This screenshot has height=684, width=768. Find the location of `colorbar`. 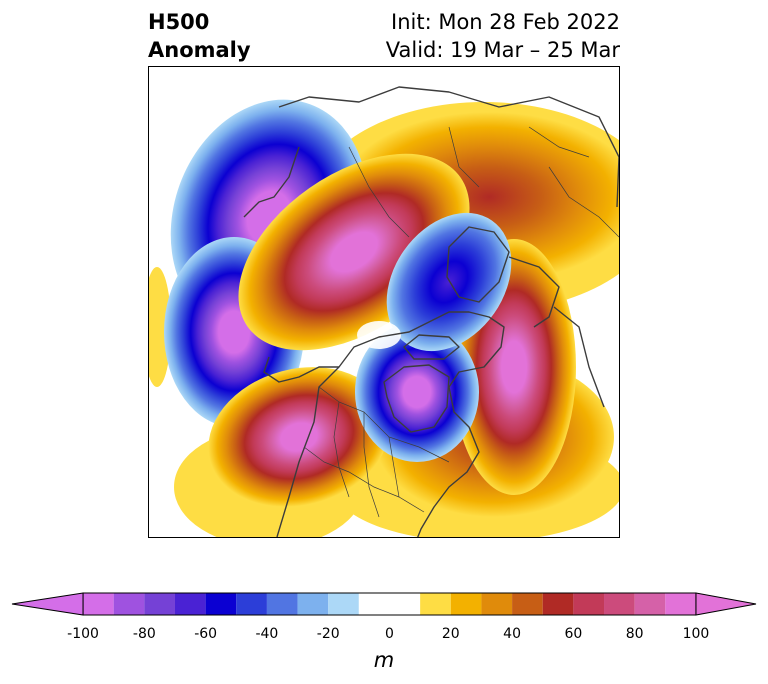

colorbar is located at coordinates (384, 604).